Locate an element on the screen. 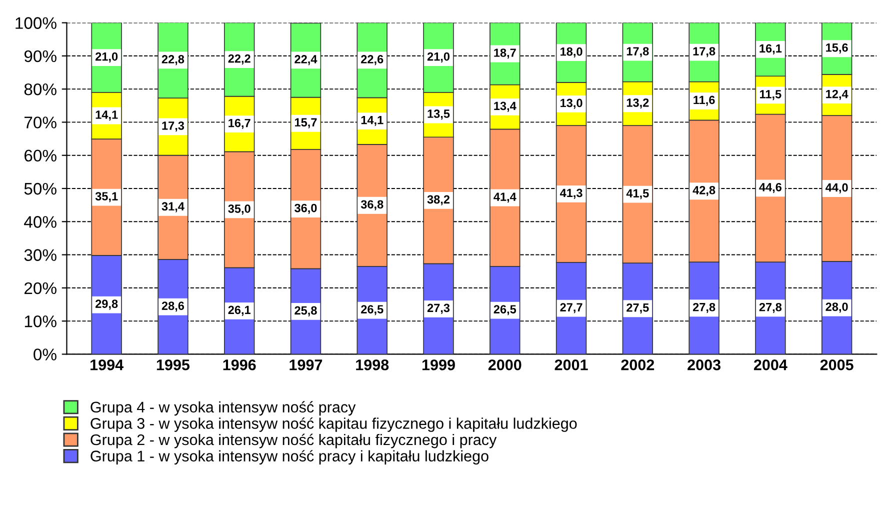 The height and width of the screenshot is (506, 890). data-label: 13,2 is located at coordinates (637, 103).